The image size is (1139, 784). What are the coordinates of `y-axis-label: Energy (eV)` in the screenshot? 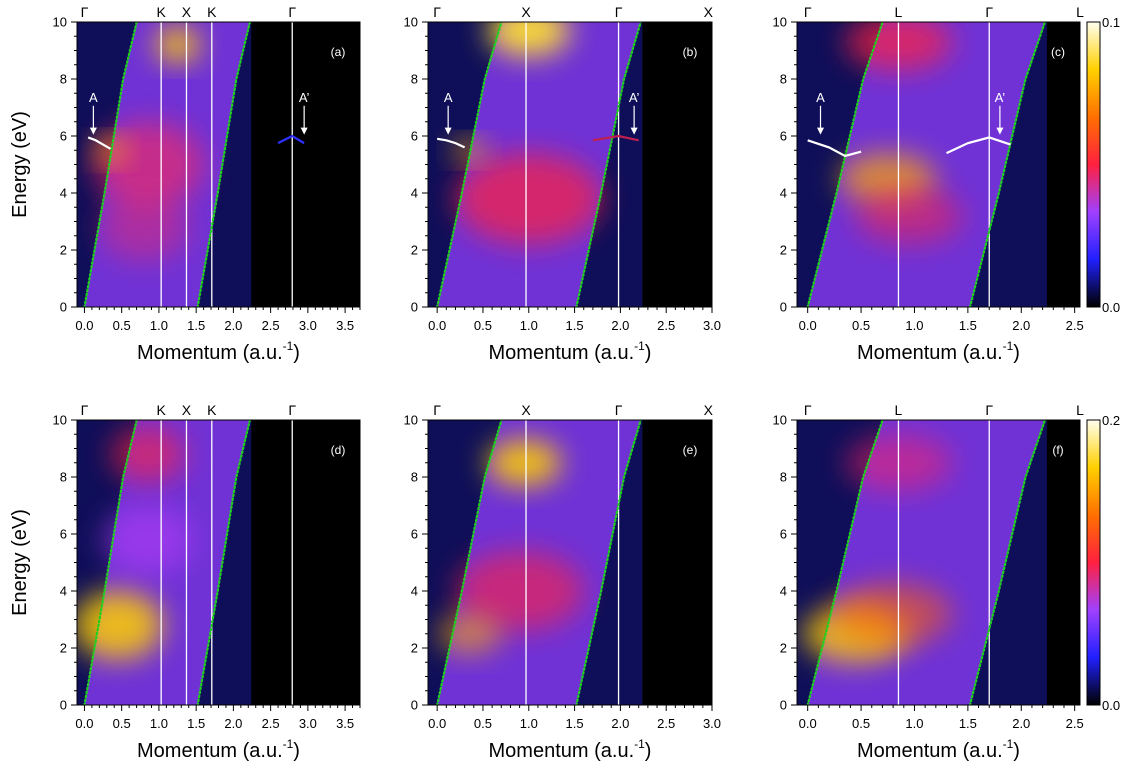 It's located at (20, 562).